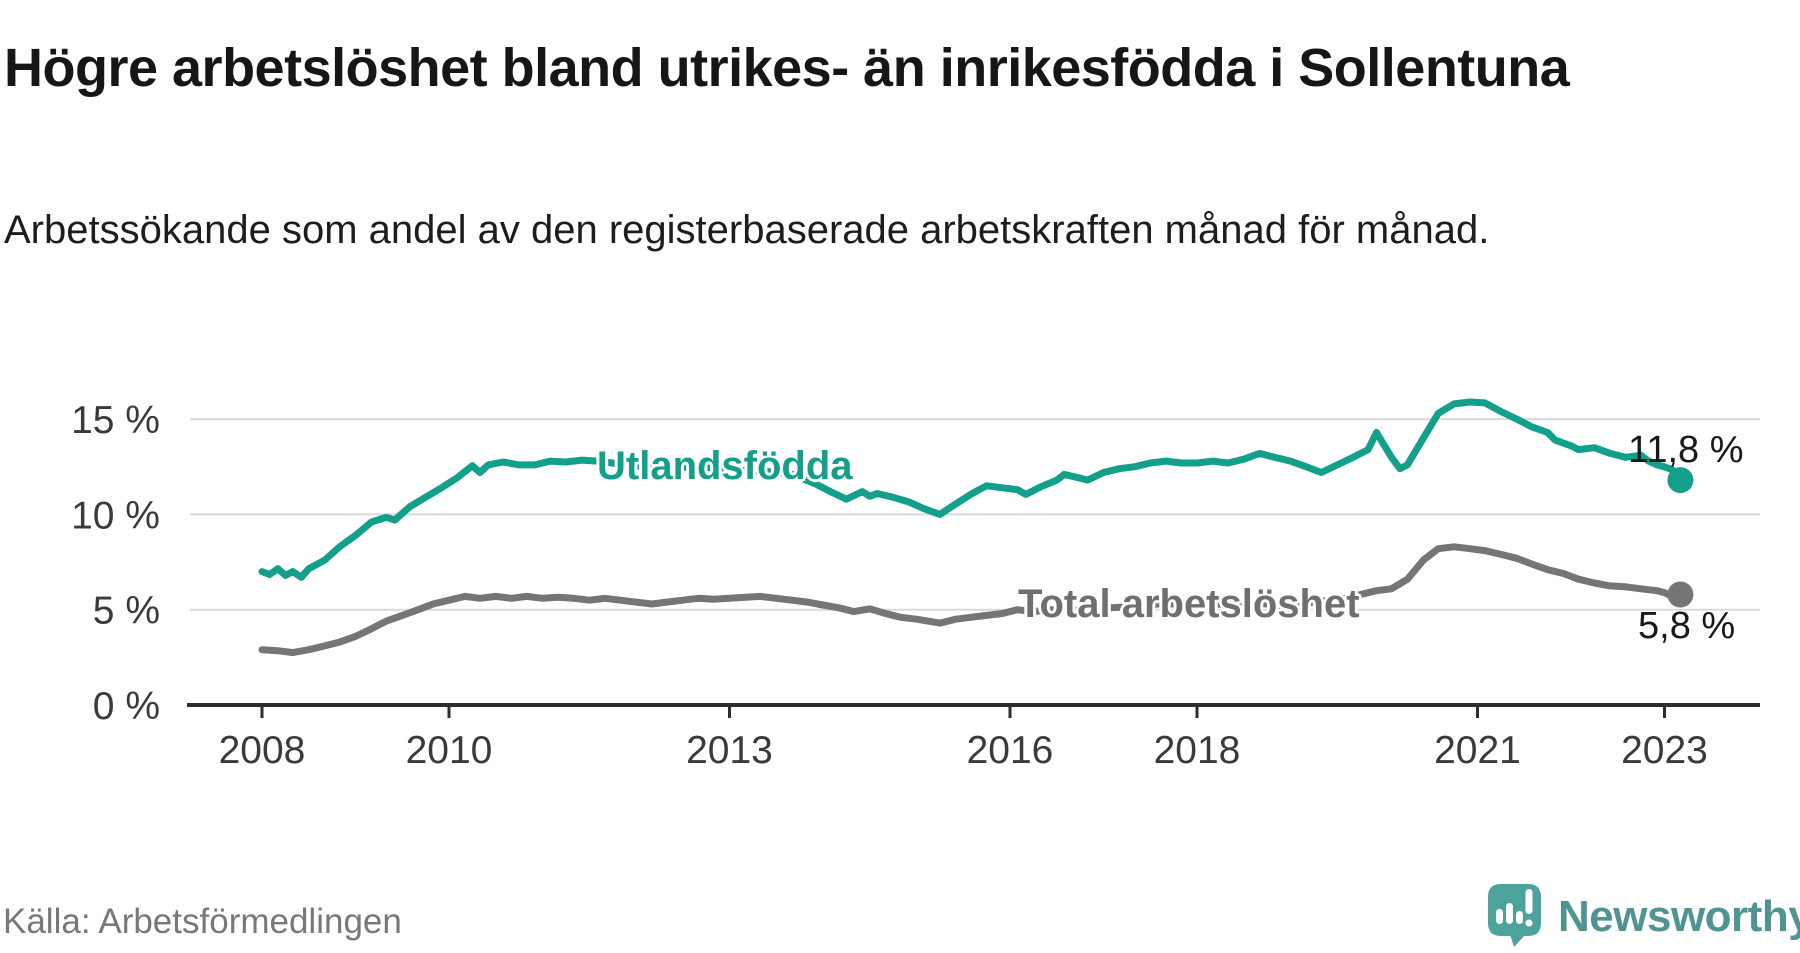 The image size is (1800, 953). Describe the element at coordinates (1687, 626) in the screenshot. I see `end-value-total: 5,8 %` at that location.